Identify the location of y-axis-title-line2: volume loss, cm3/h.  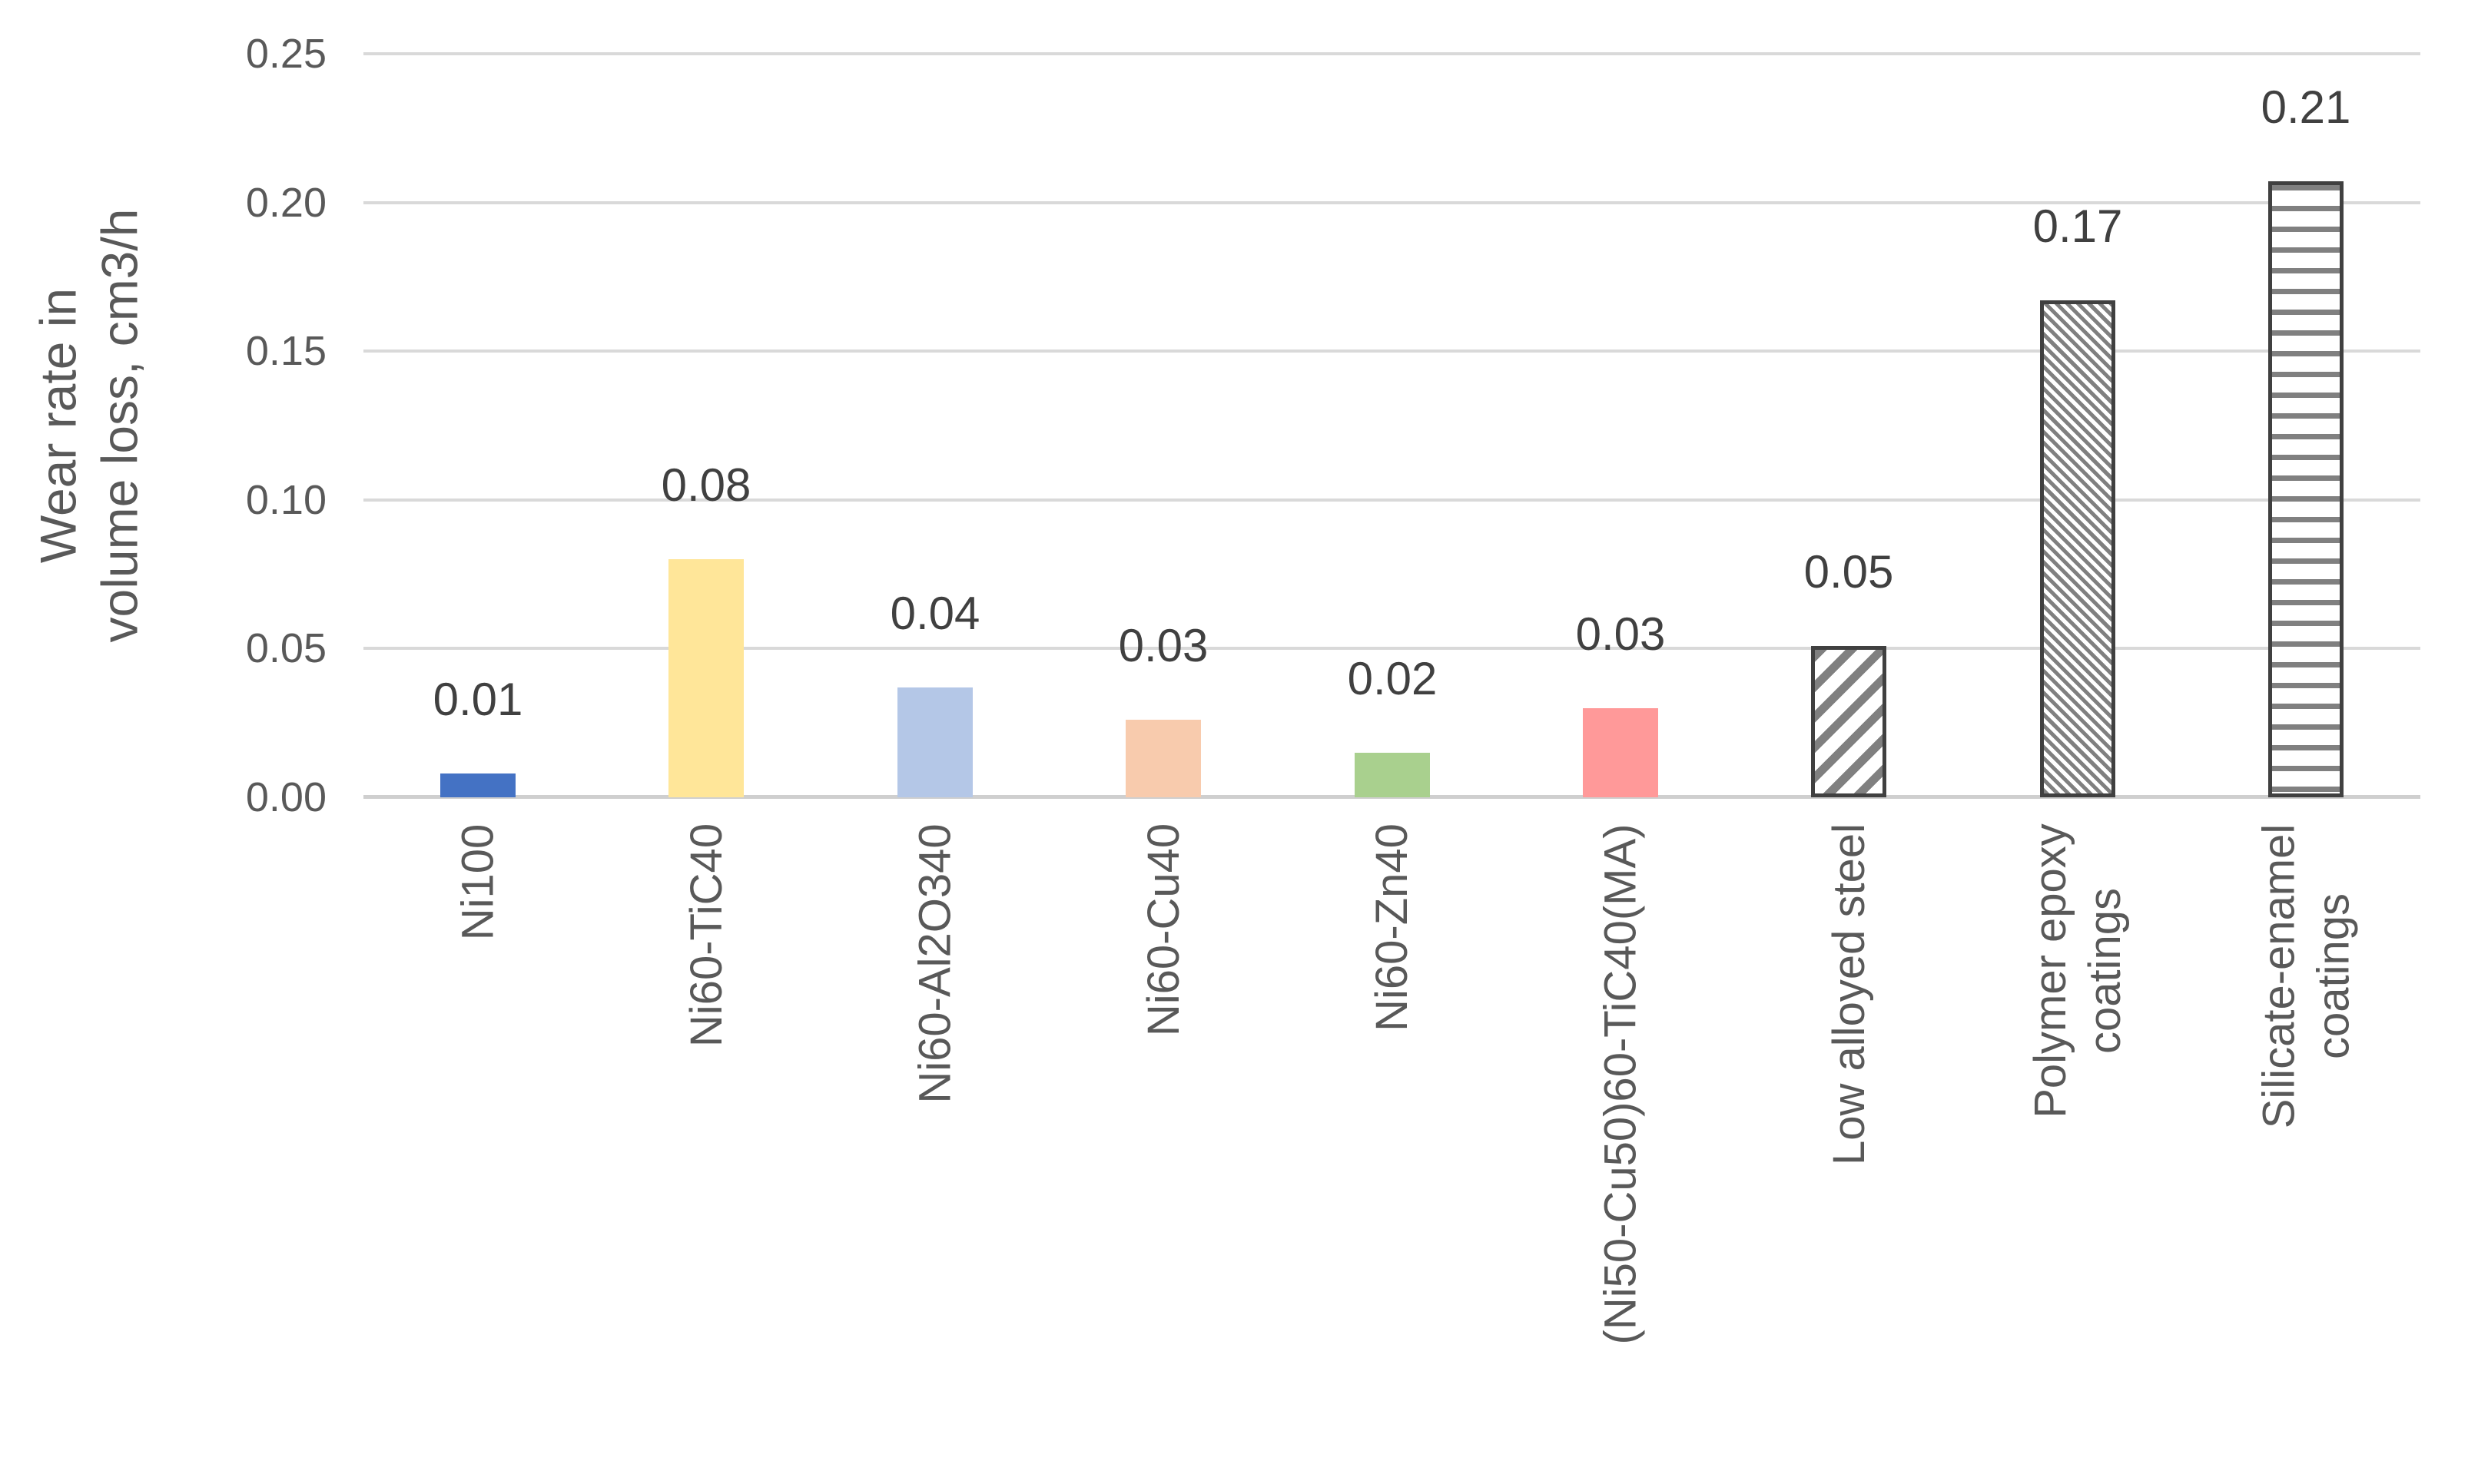
(119, 425).